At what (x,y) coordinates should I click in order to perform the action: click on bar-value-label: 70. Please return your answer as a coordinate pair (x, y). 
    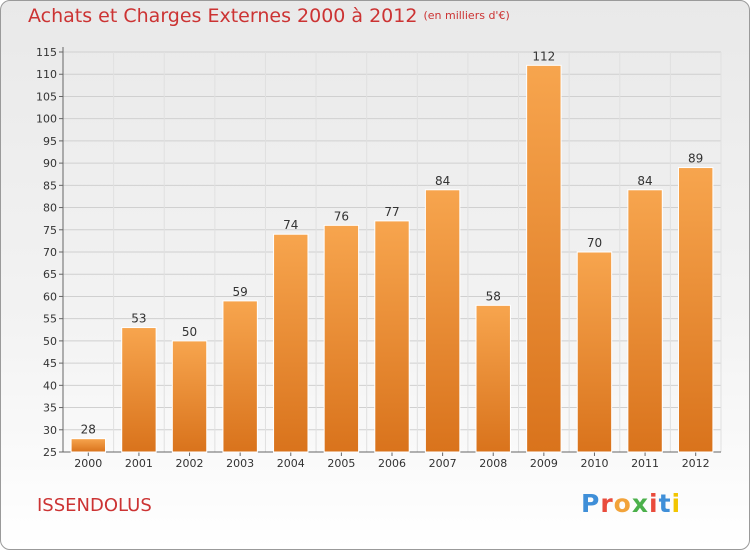
    Looking at the image, I should click on (594, 243).